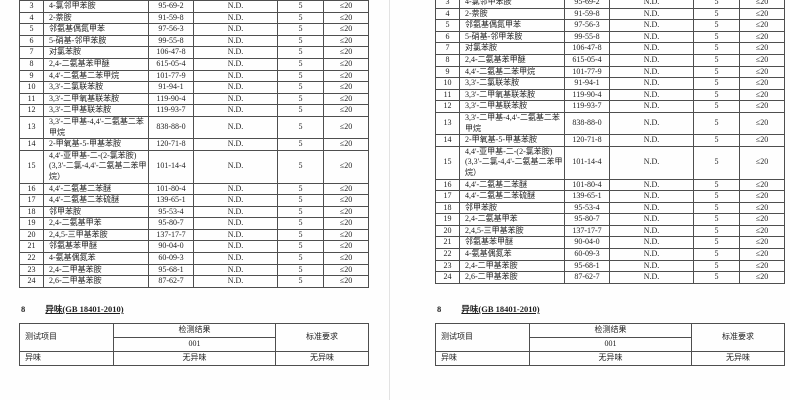 This screenshot has width=790, height=400. What do you see at coordinates (610, 344) in the screenshot?
I see `cell-sample-id: 001` at bounding box center [610, 344].